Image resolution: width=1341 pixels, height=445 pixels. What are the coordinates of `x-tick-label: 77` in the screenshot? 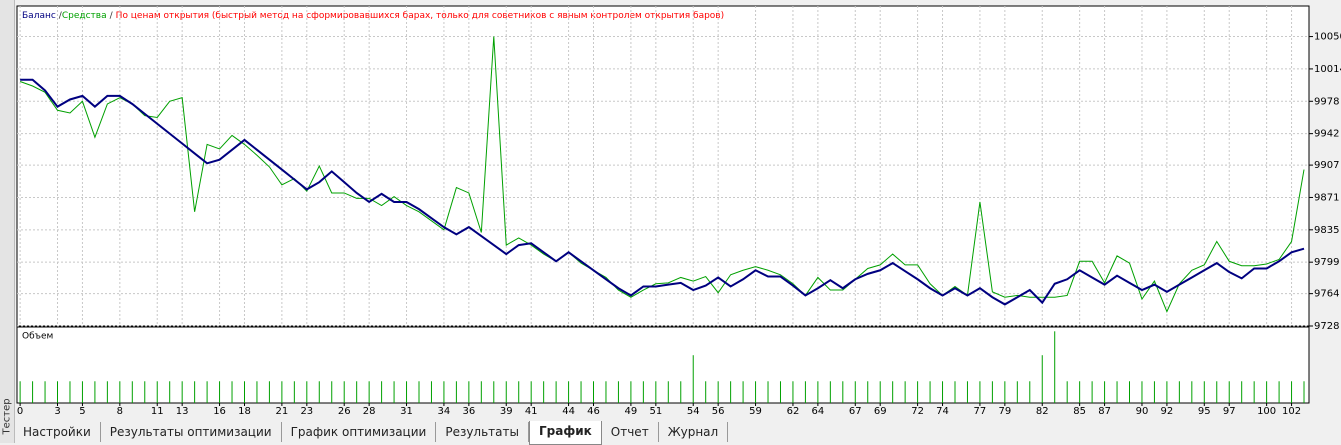 It's located at (980, 411).